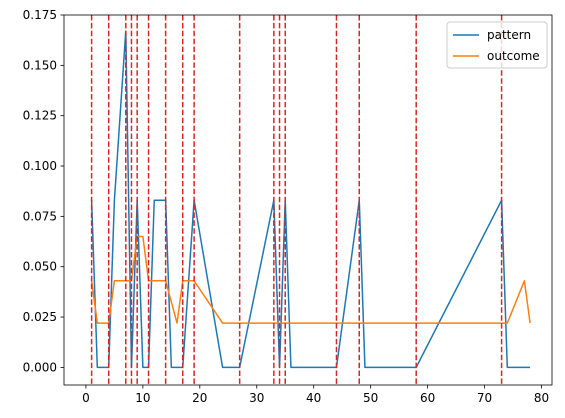  Describe the element at coordinates (142, 398) in the screenshot. I see `x-tick-label: 10` at that location.